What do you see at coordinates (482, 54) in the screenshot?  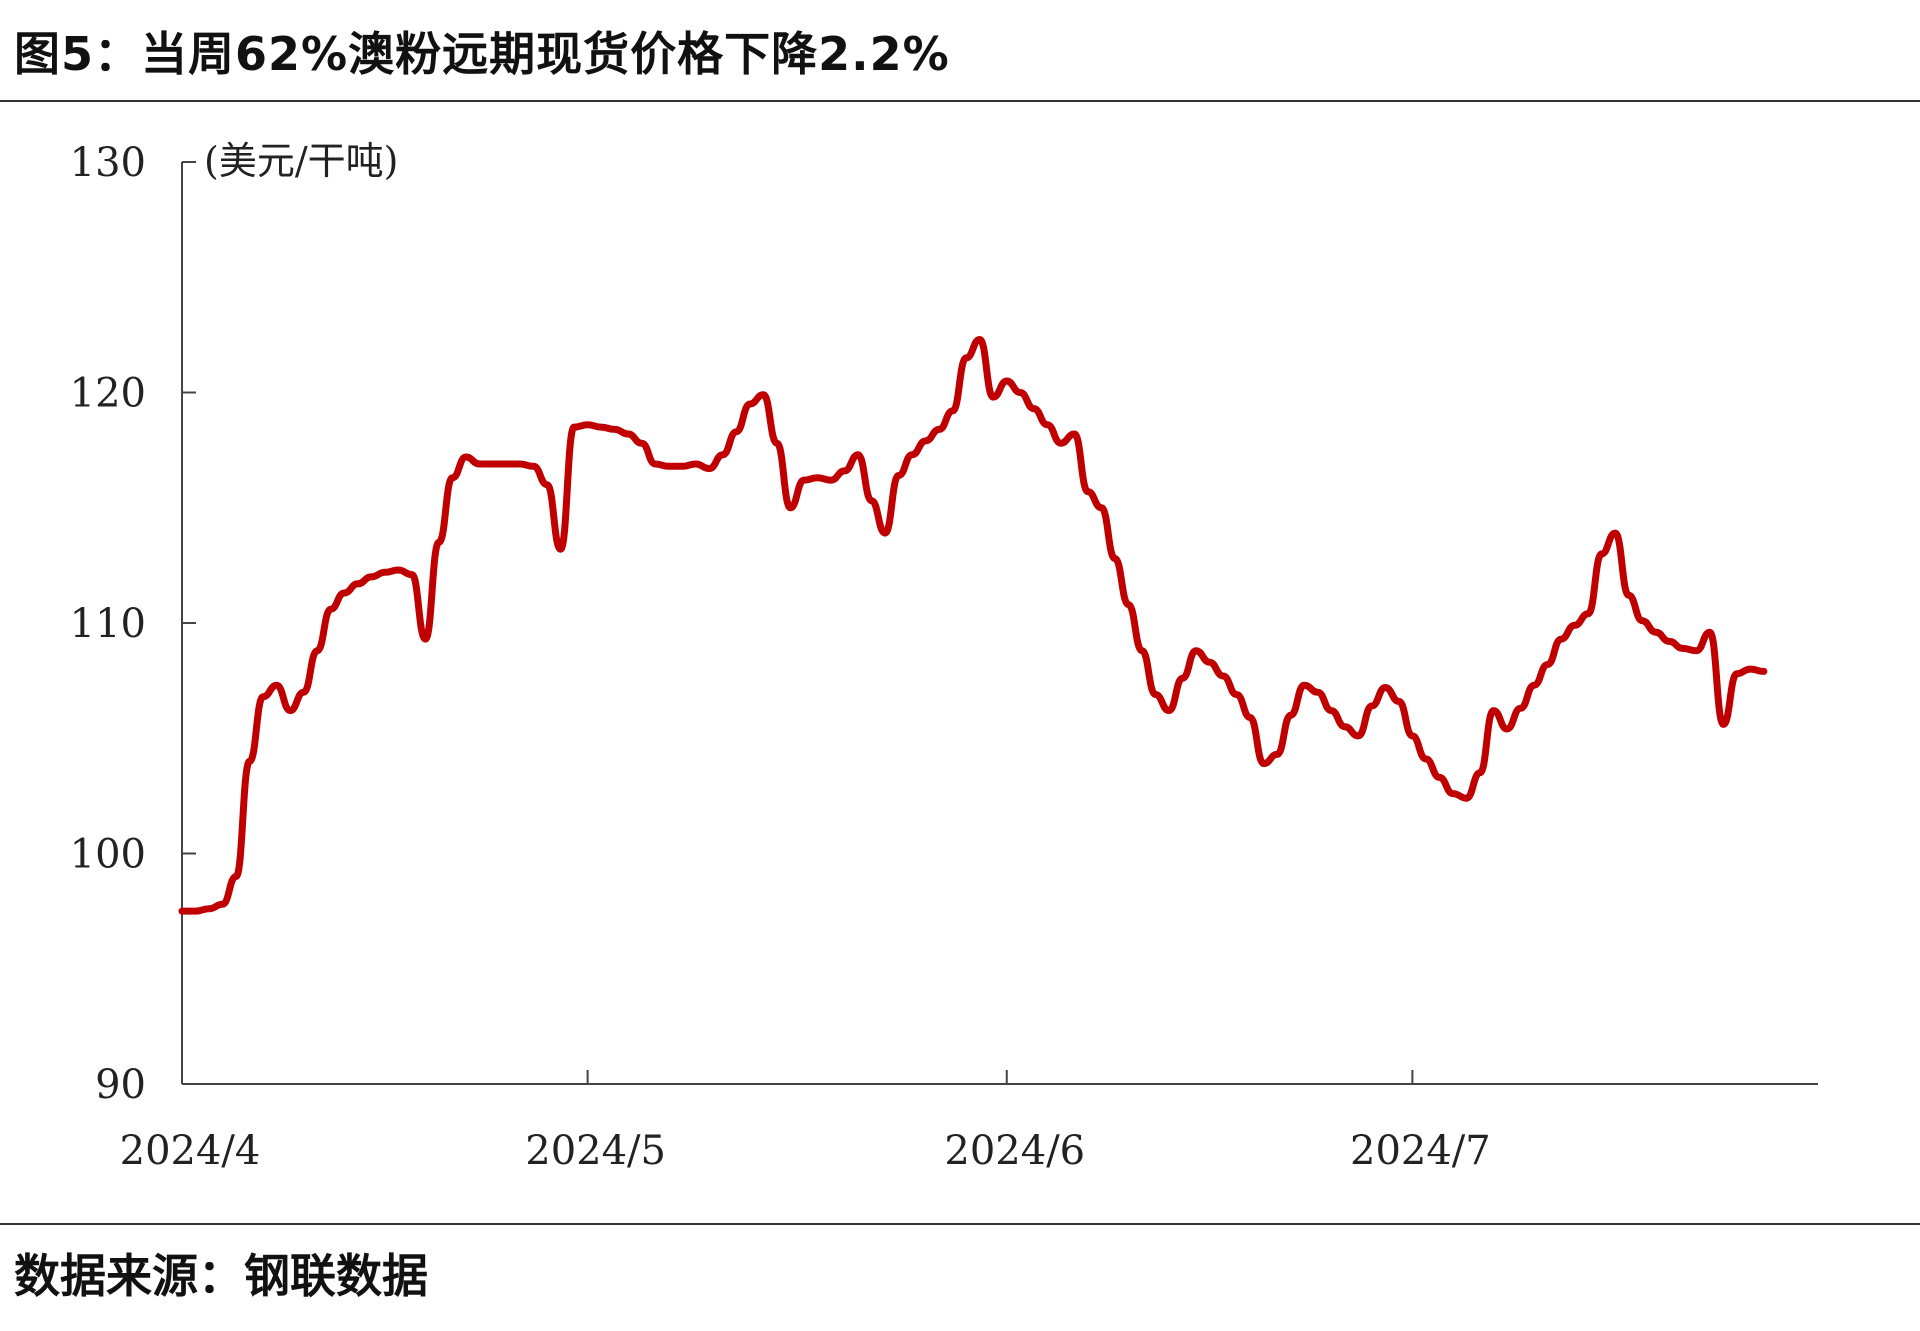 I see `chart-title: 图5：当周62%澳粉远期现货价格下降2.2%` at bounding box center [482, 54].